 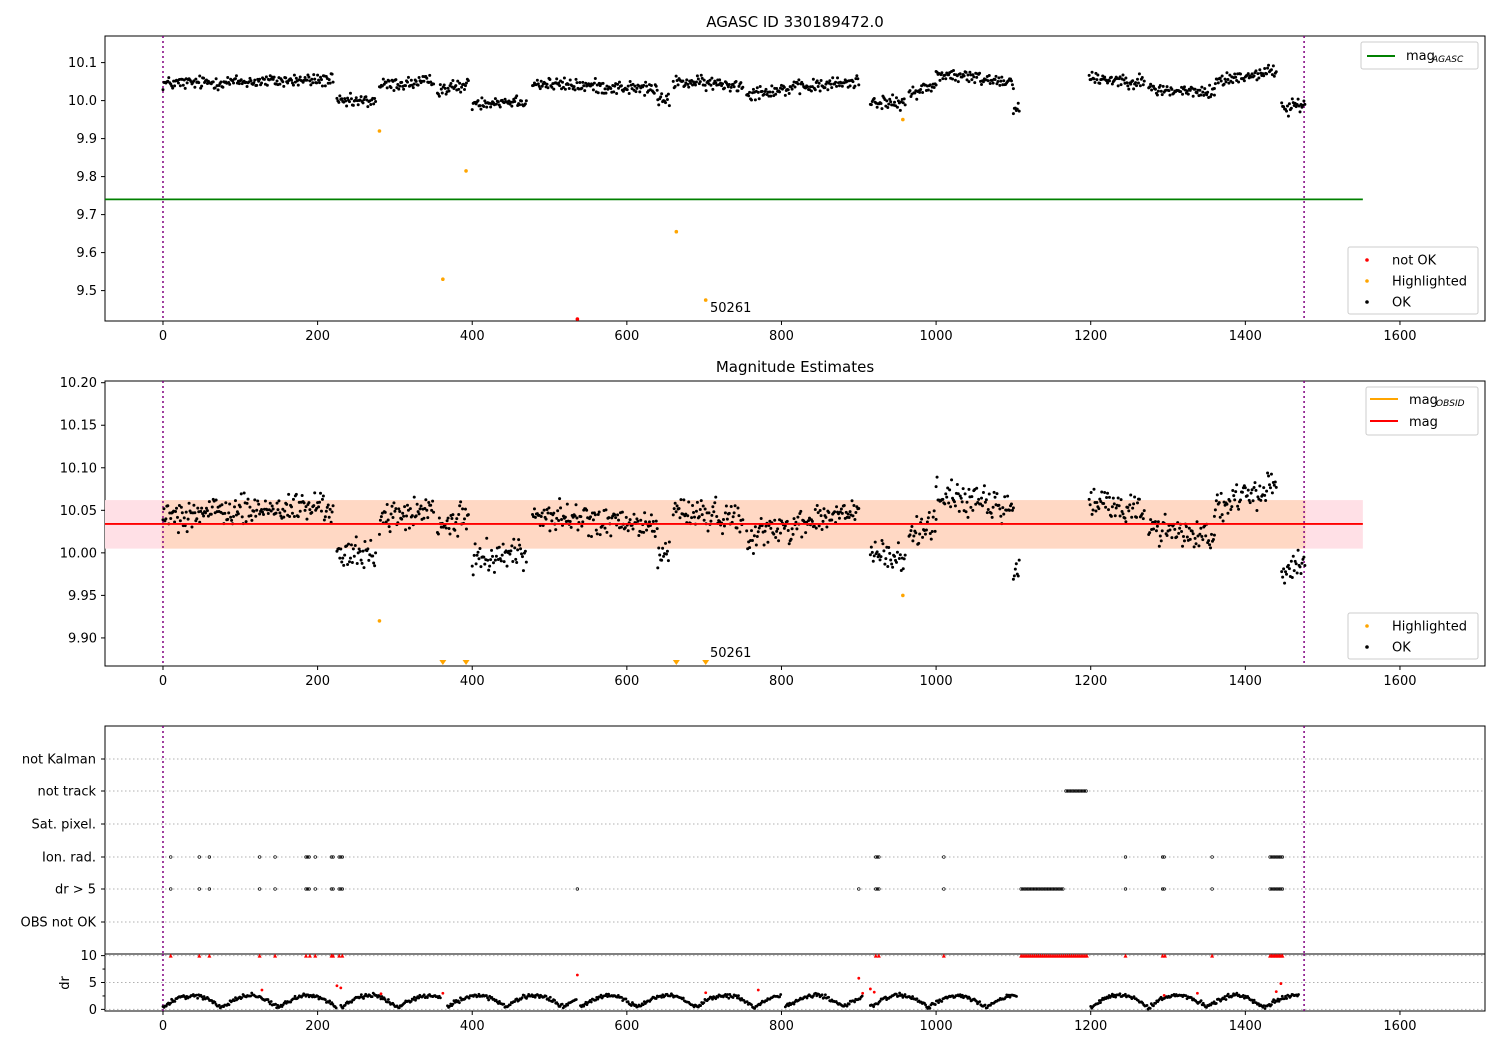 I want to click on y-tick-label: 10, so click(x=88, y=956).